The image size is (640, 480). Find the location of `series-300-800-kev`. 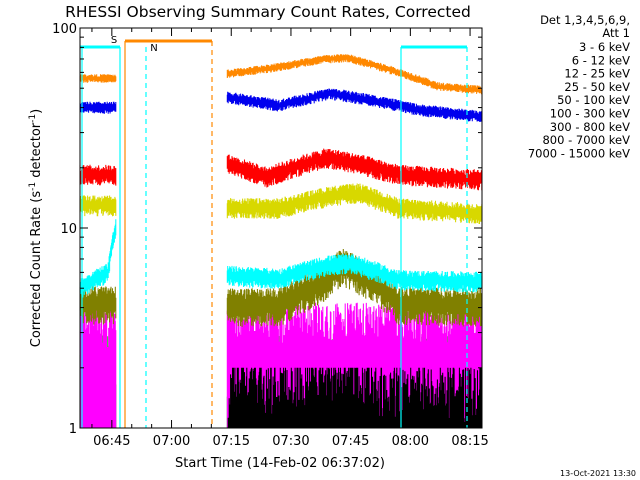

series-300-800-kev is located at coordinates (281, 105).